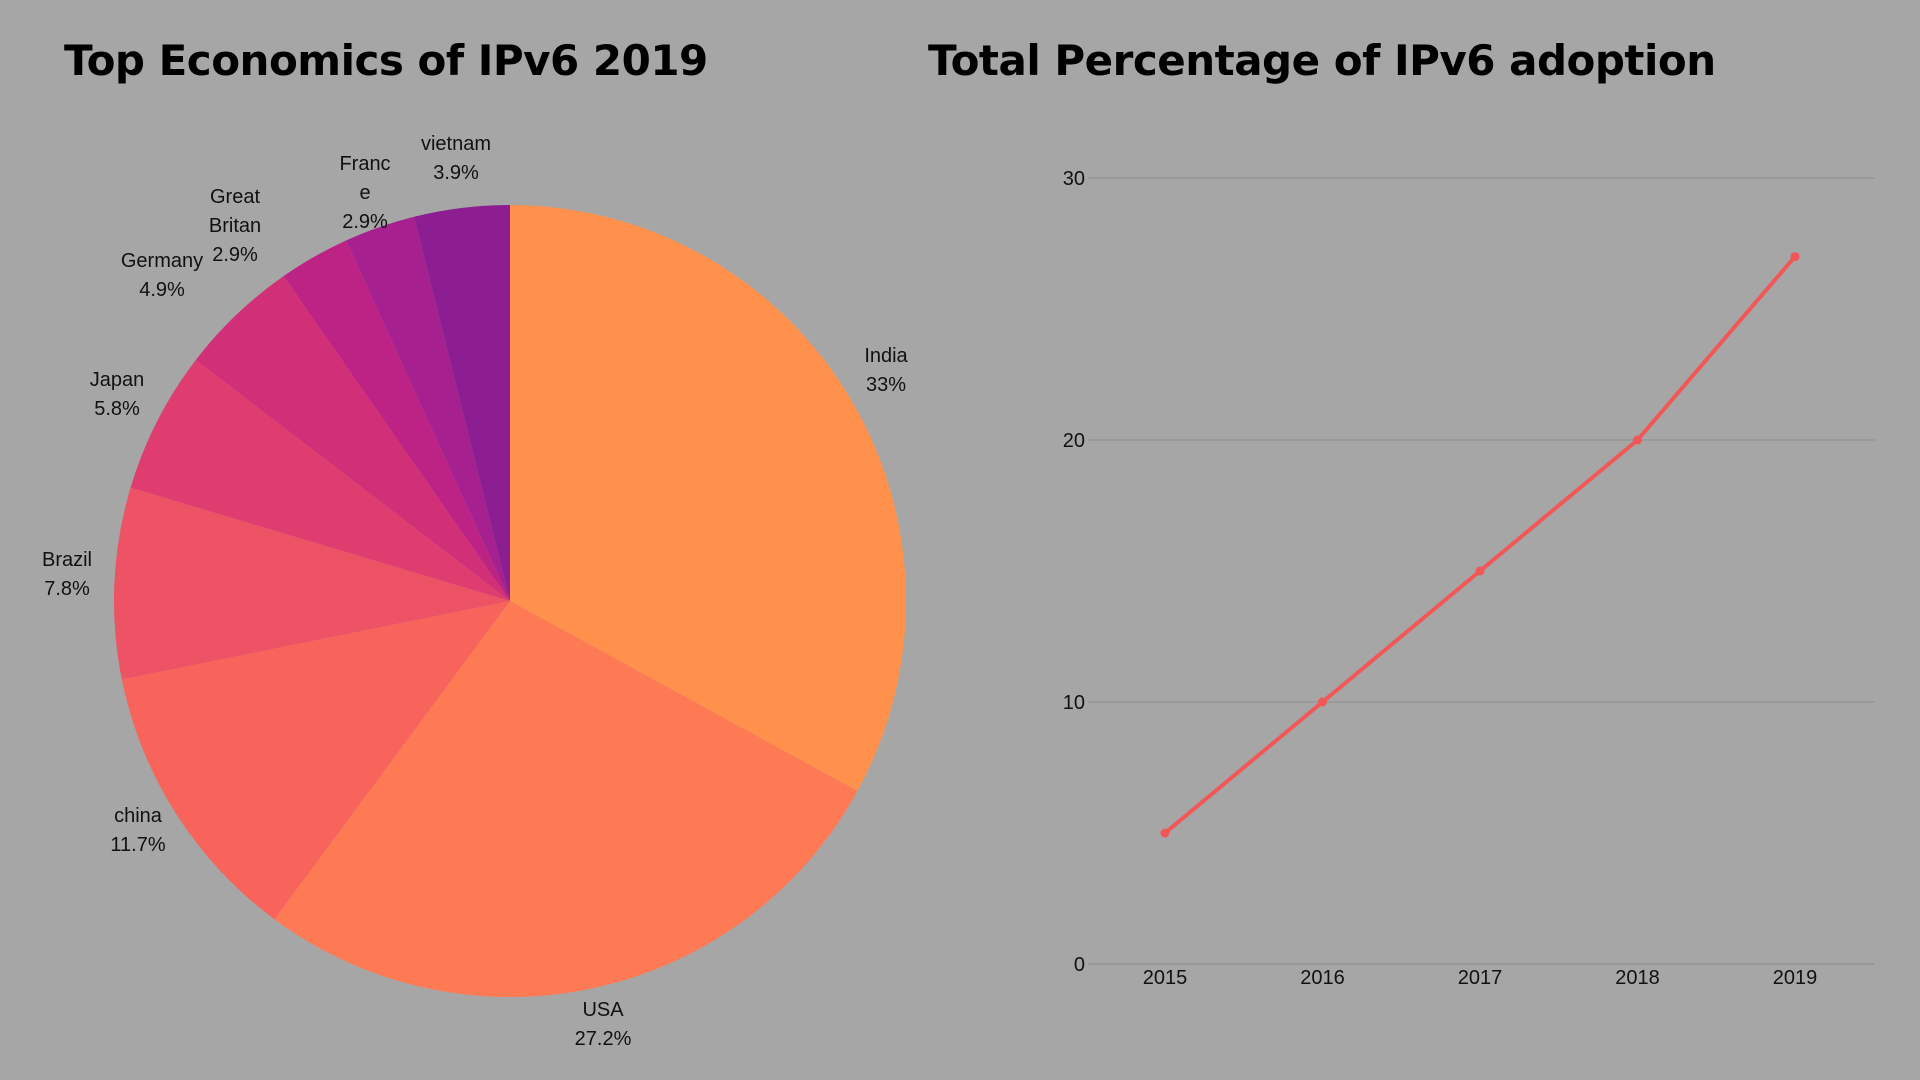 The image size is (1920, 1080). What do you see at coordinates (708, 498) in the screenshot?
I see `pie-slice-india` at bounding box center [708, 498].